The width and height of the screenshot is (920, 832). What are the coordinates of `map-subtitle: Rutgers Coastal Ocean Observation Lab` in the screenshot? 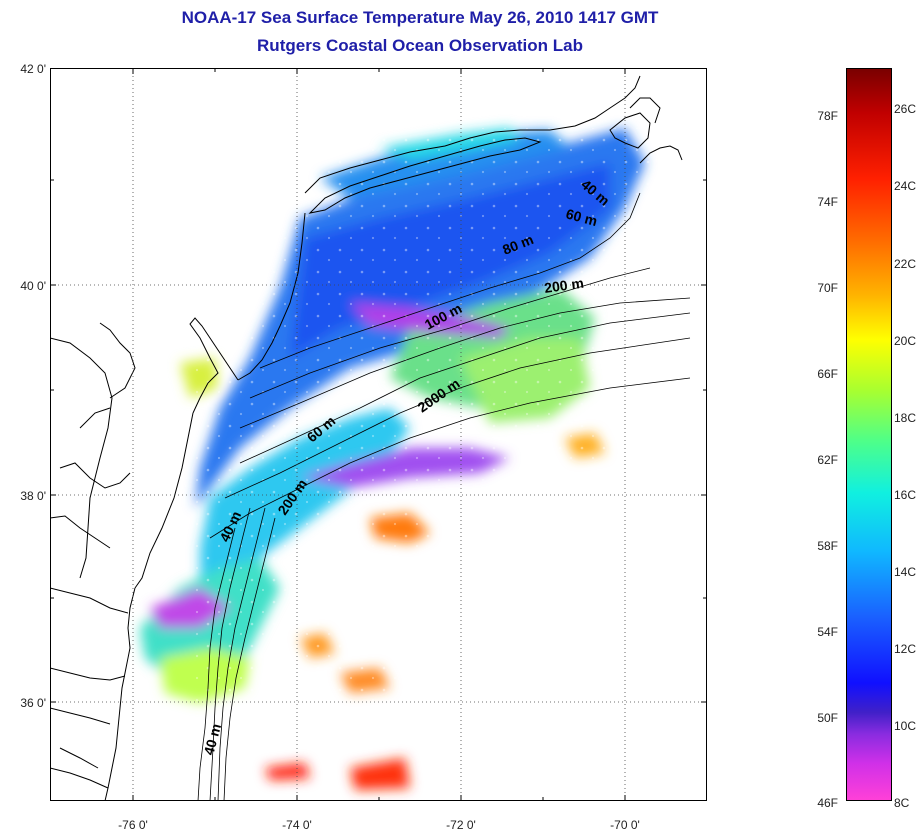 It's located at (420, 45).